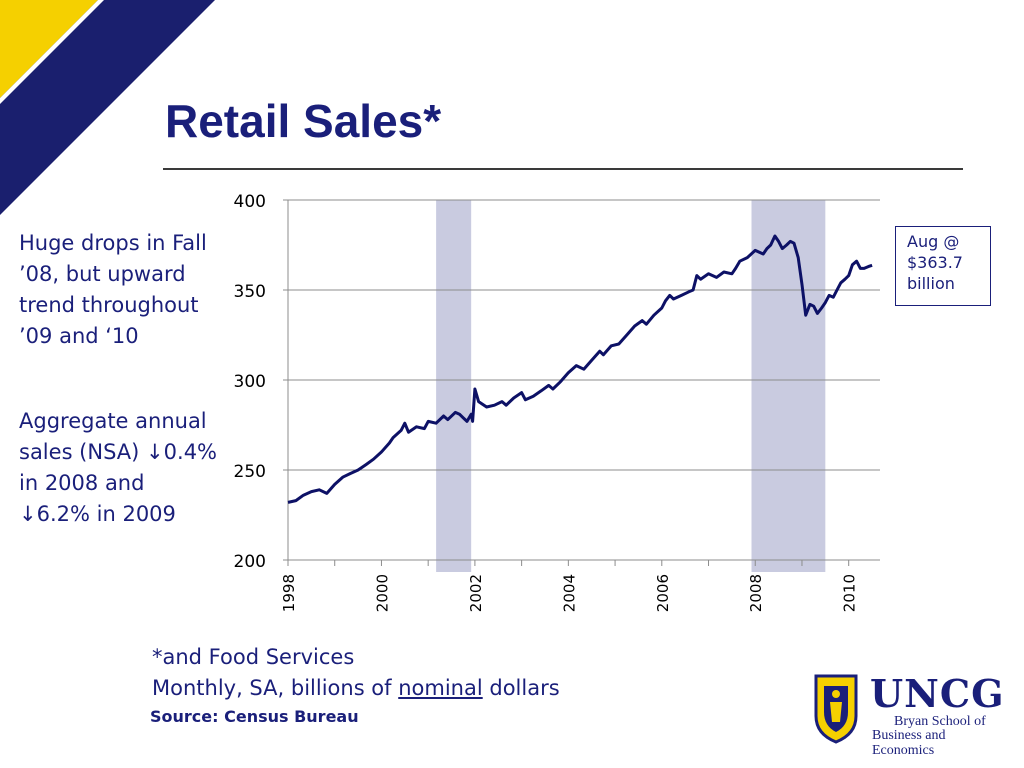 The height and width of the screenshot is (768, 1024). What do you see at coordinates (476, 593) in the screenshot?
I see `x-tick-label: 2002` at bounding box center [476, 593].